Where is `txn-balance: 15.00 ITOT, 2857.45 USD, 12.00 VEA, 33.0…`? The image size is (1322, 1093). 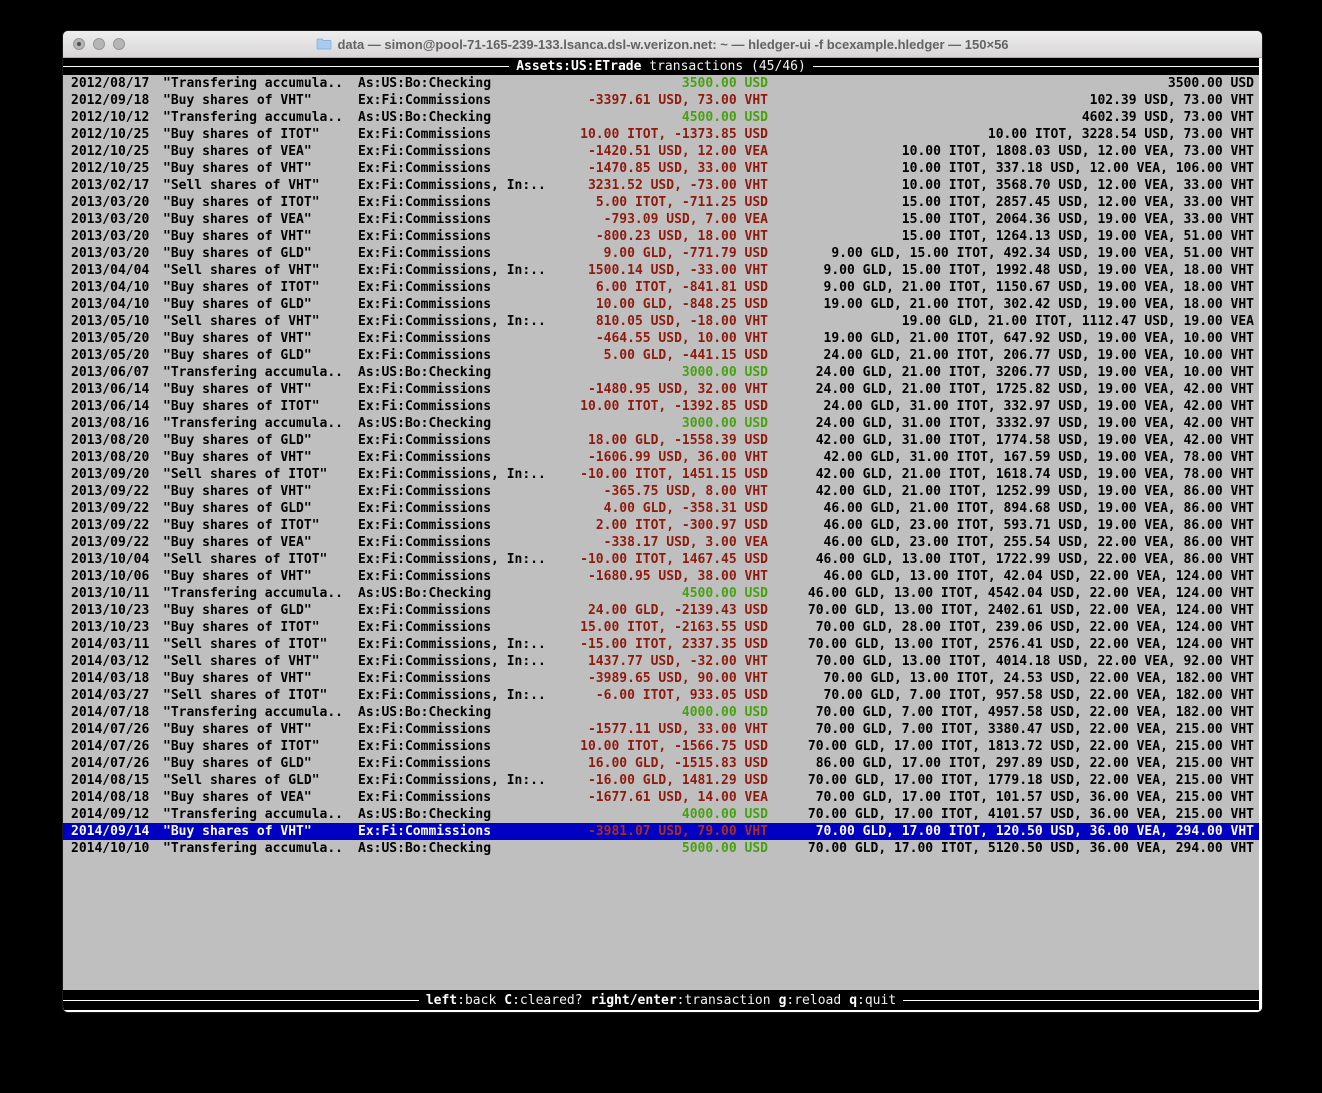 txn-balance: 15.00 ITOT, 2857.45 USD, 12.00 VEA, 33.0… is located at coordinates (1077, 202).